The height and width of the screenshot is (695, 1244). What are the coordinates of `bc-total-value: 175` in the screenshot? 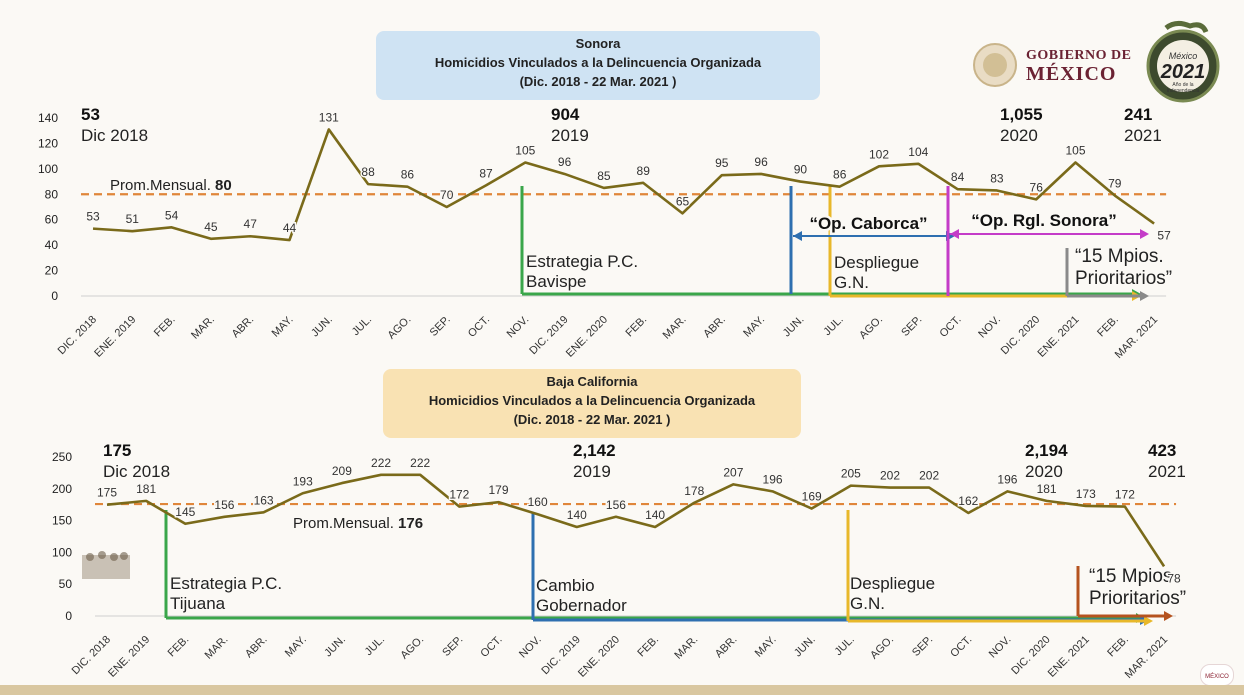 It's located at (117, 450).